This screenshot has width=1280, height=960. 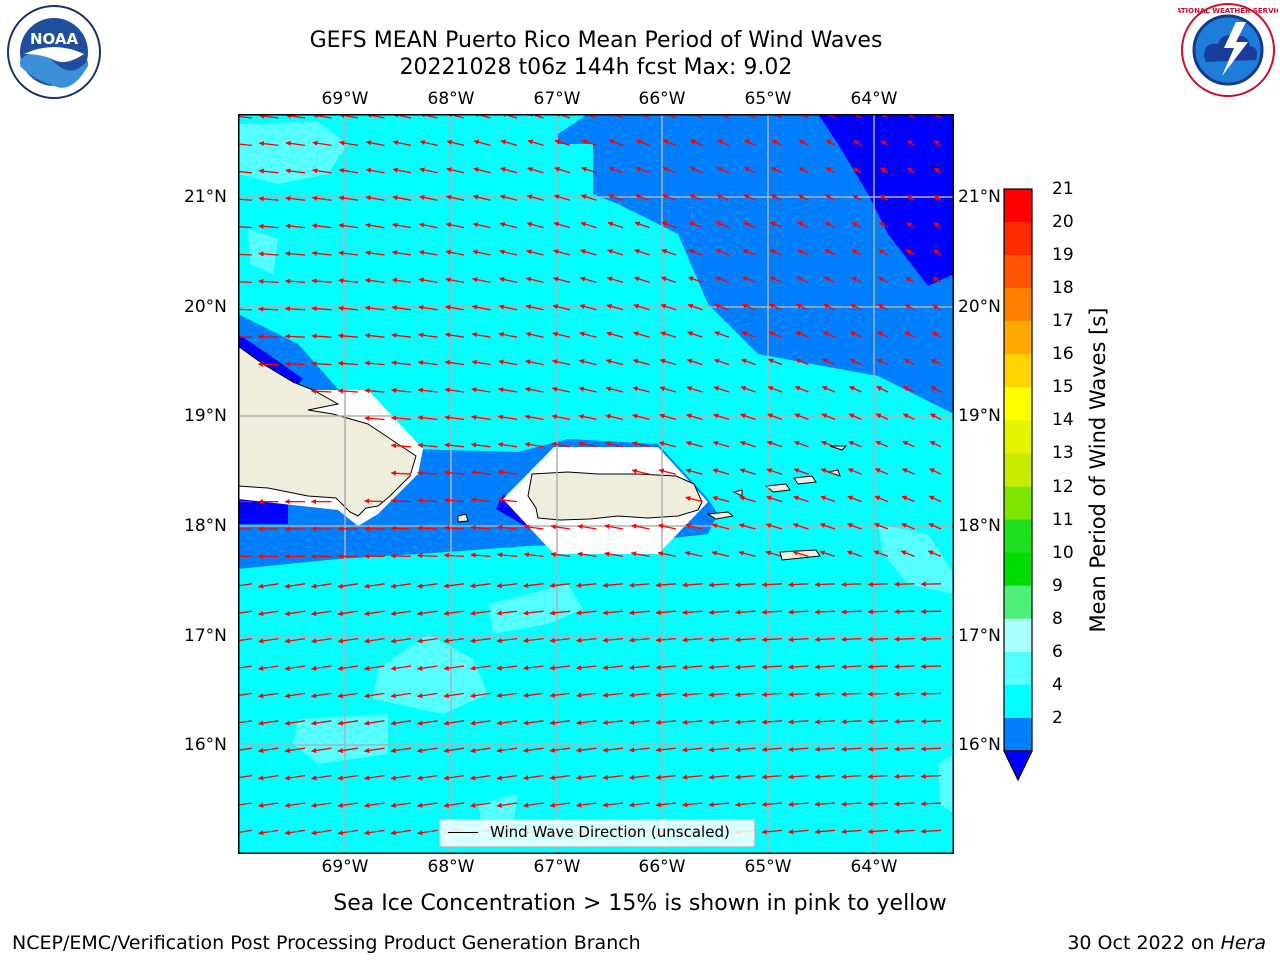 What do you see at coordinates (597, 833) in the screenshot?
I see `map-legend: Wind Wave Direction (unscaled)` at bounding box center [597, 833].